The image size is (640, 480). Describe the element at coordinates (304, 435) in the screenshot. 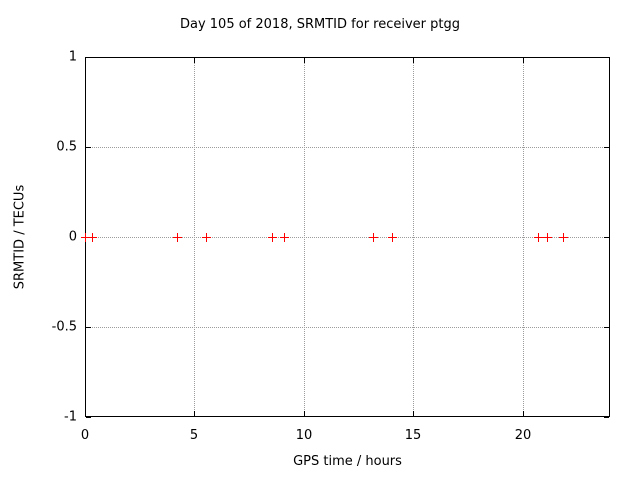

I see `x-tick-label: 10` at that location.